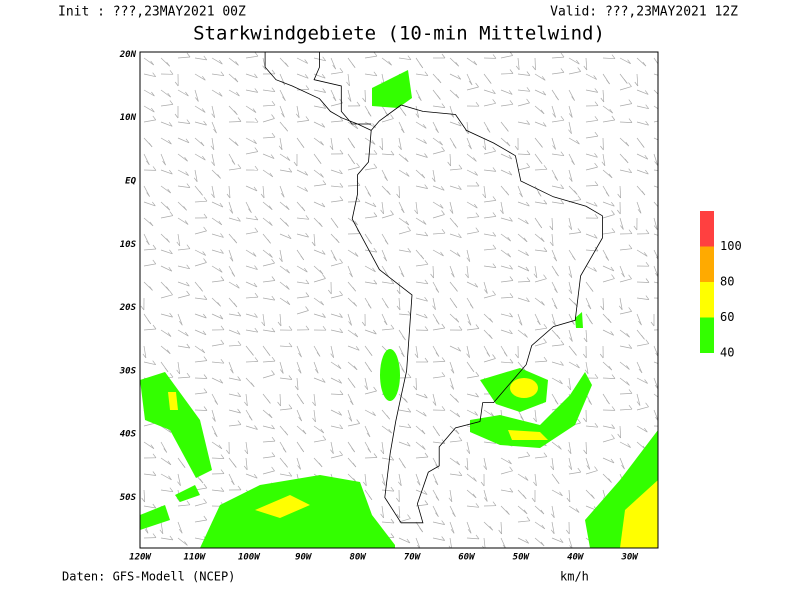 Image resolution: width=800 pixels, height=600 pixels. I want to click on legend-label: 40, so click(727, 353).